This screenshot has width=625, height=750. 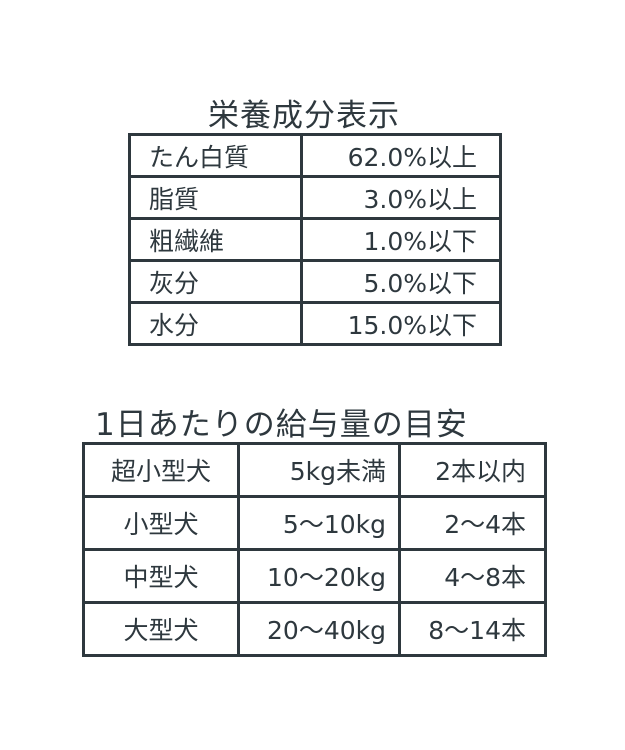 I want to click on nutrient-name: 水分, so click(x=215, y=323).